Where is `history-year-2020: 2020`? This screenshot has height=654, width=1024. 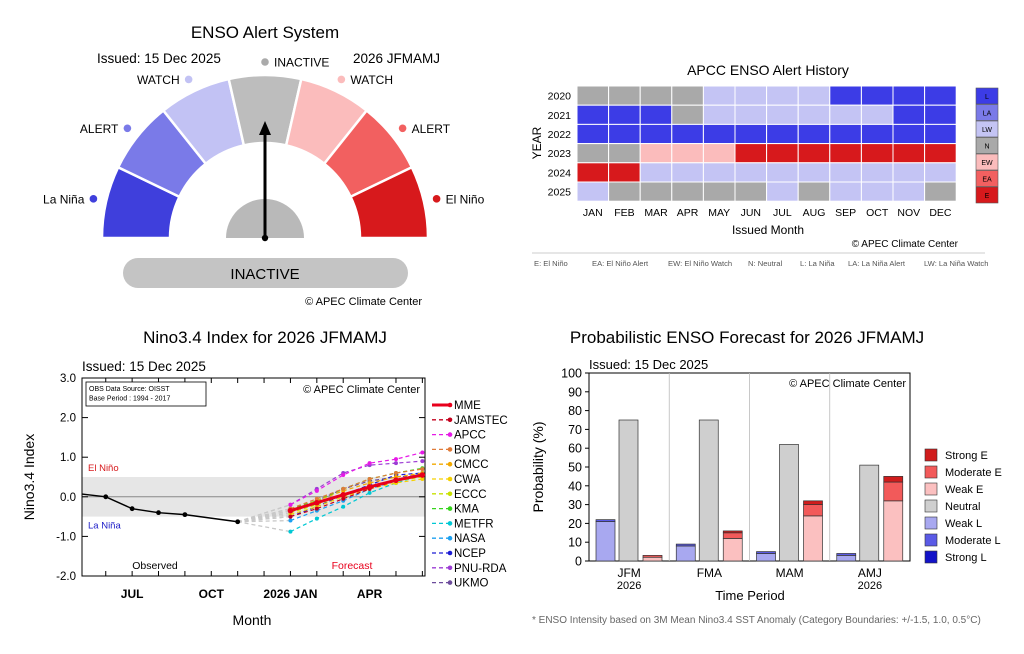 history-year-2020: 2020 is located at coordinates (560, 97).